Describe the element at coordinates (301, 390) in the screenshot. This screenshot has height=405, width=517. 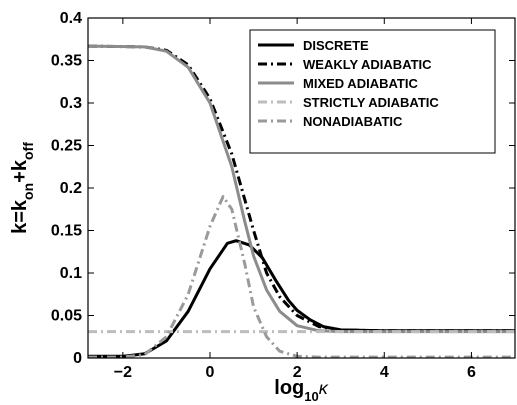
I see `x-axis-label: log10κ` at that location.